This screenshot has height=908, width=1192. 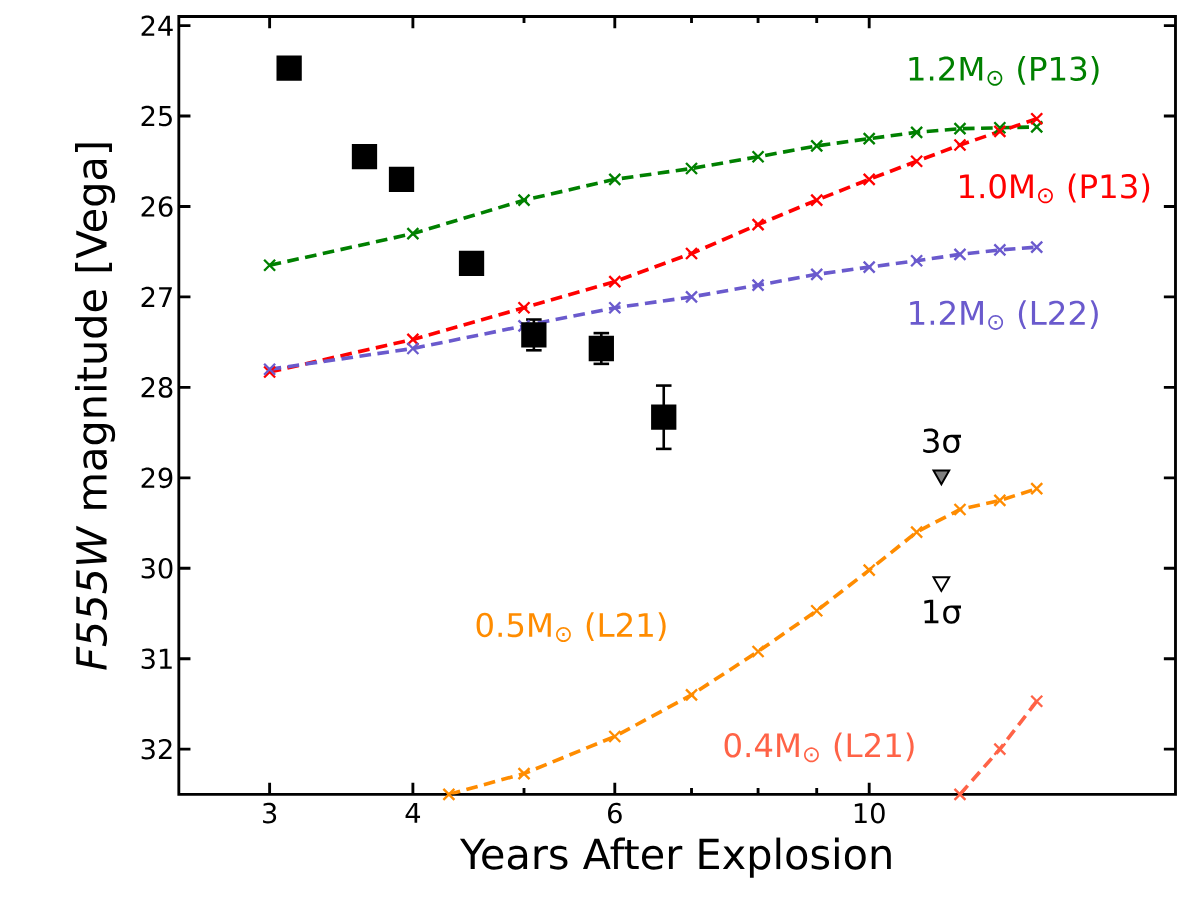 What do you see at coordinates (156, 296) in the screenshot?
I see `y-tick-label: 27` at bounding box center [156, 296].